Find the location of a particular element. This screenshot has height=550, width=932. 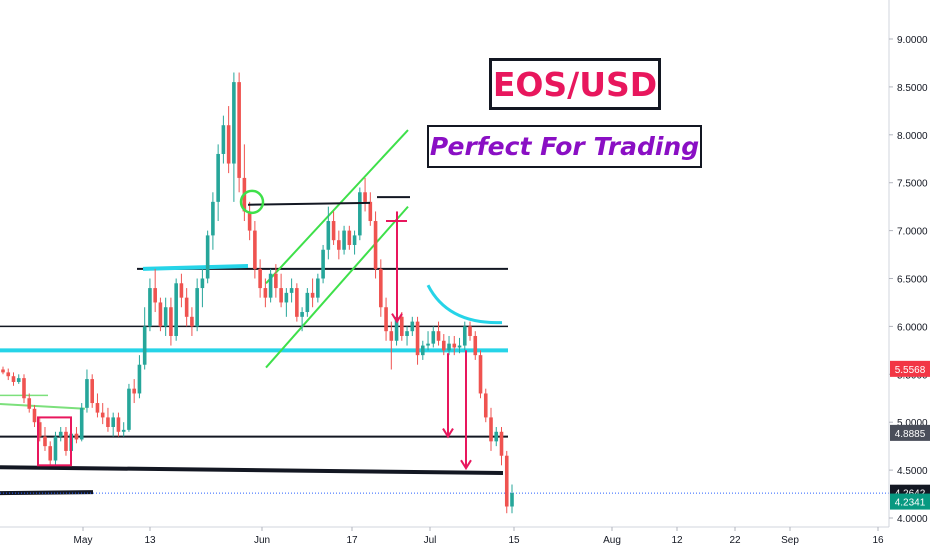

price-tick-label: 7.5000 is located at coordinates (912, 184).